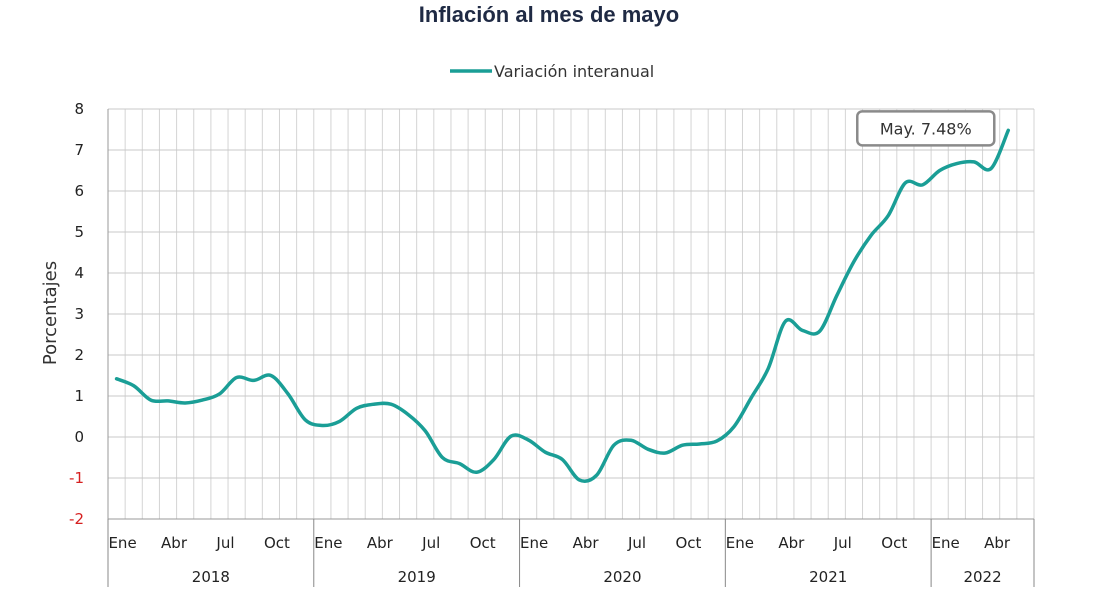 This screenshot has height=613, width=1108. What do you see at coordinates (211, 577) in the screenshot?
I see `year-label: 2018` at bounding box center [211, 577].